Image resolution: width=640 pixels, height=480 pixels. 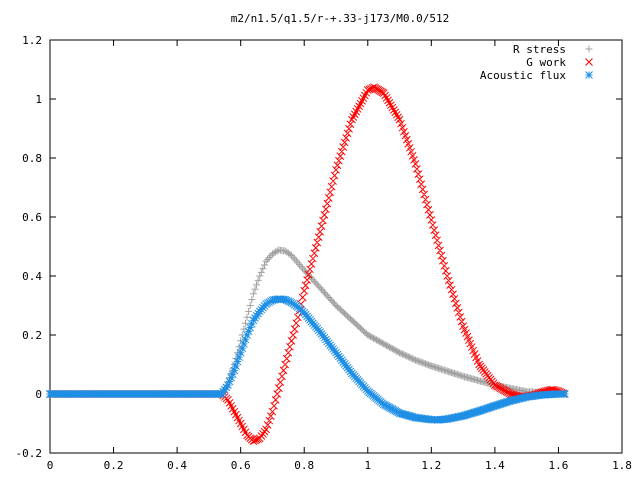 I want to click on y-tick-label: 0.6, so click(x=32, y=217).